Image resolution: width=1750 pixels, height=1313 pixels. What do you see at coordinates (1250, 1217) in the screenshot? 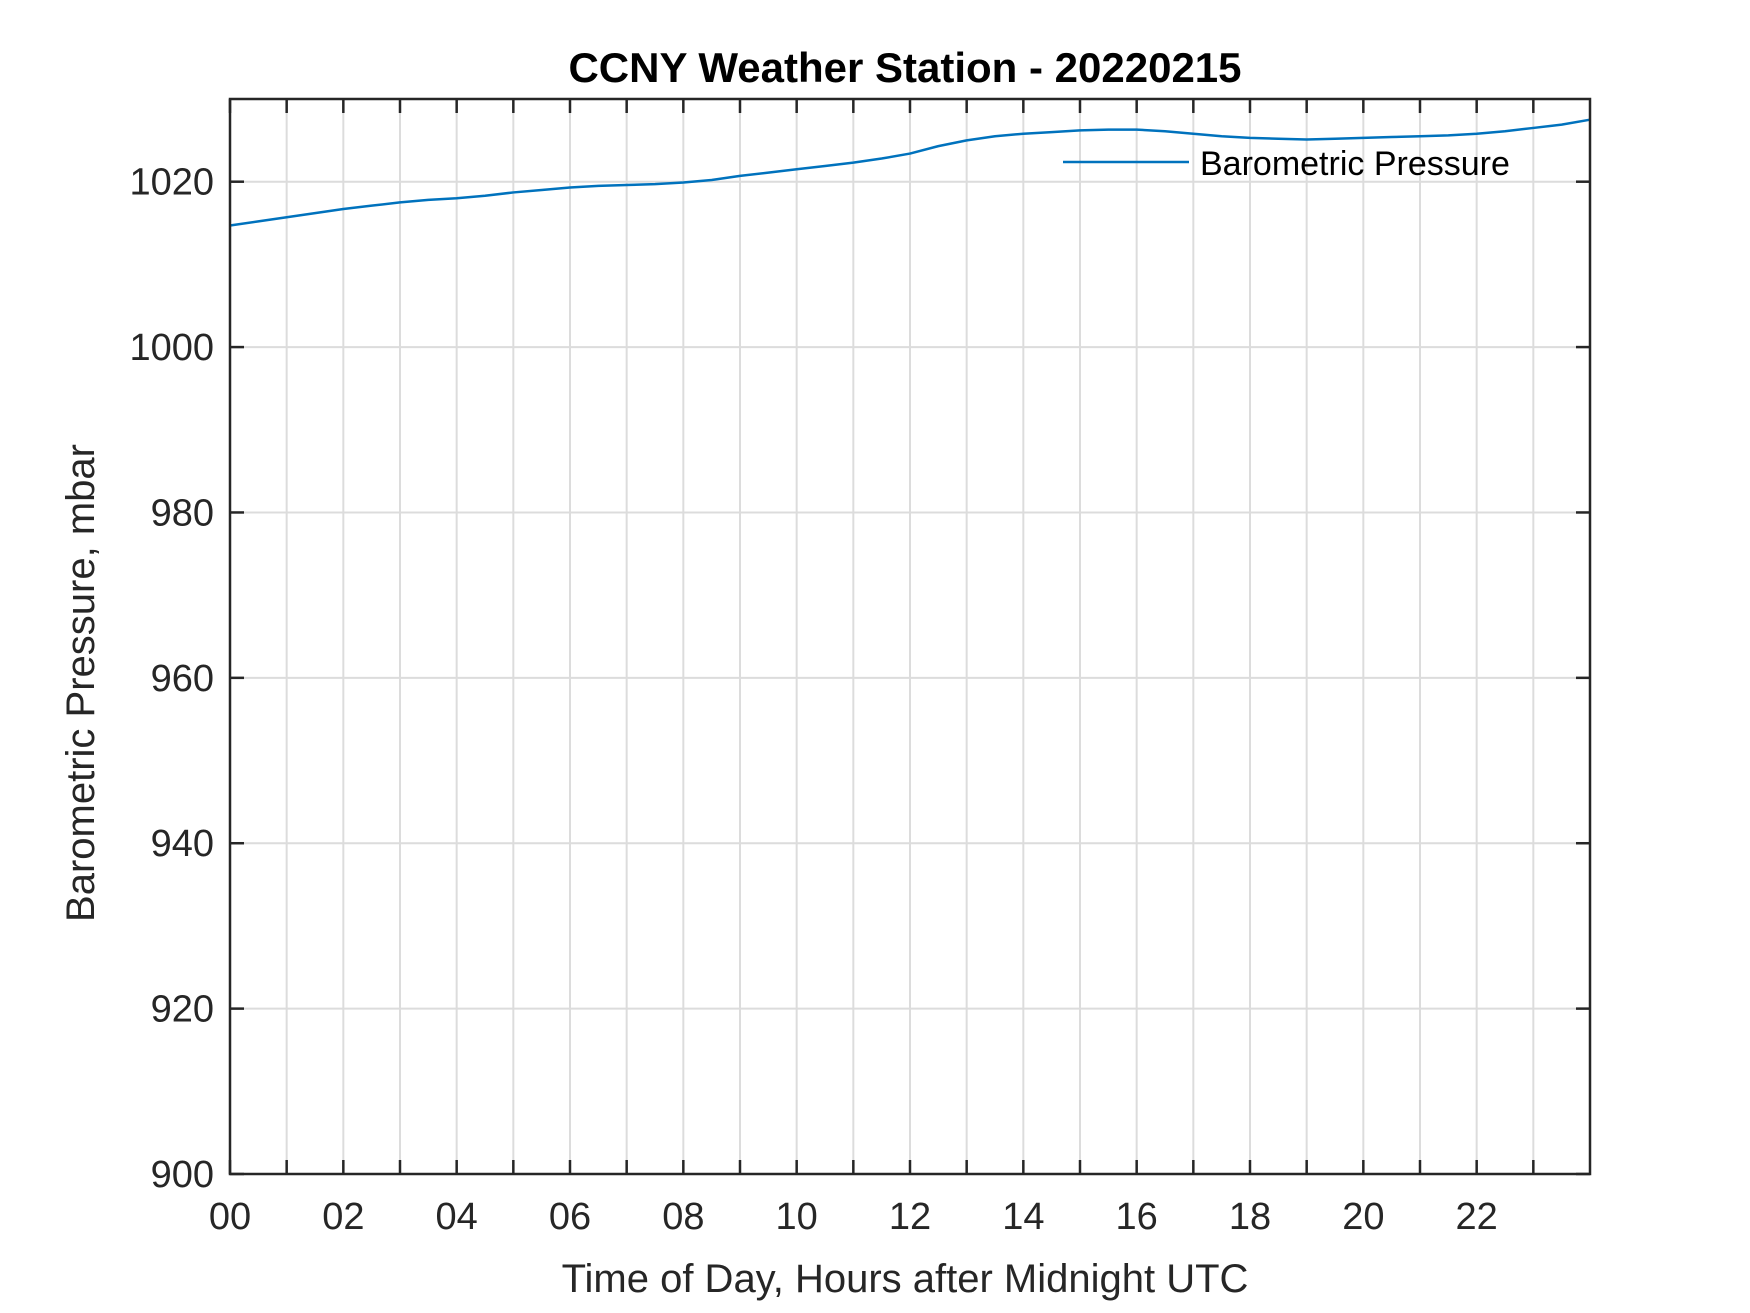
I see `x-tick-label: 18` at bounding box center [1250, 1217].